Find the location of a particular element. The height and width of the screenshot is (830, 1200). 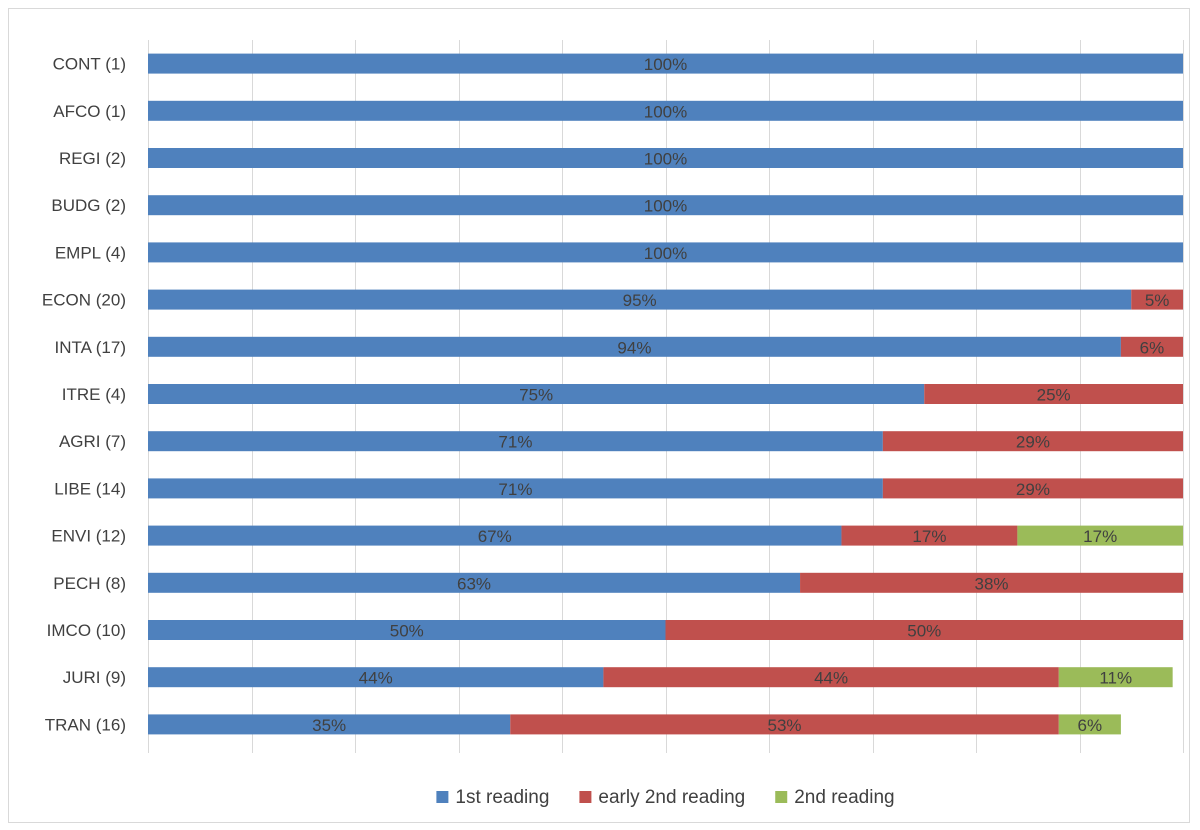

category-label: AFCO (1) is located at coordinates (89, 111).